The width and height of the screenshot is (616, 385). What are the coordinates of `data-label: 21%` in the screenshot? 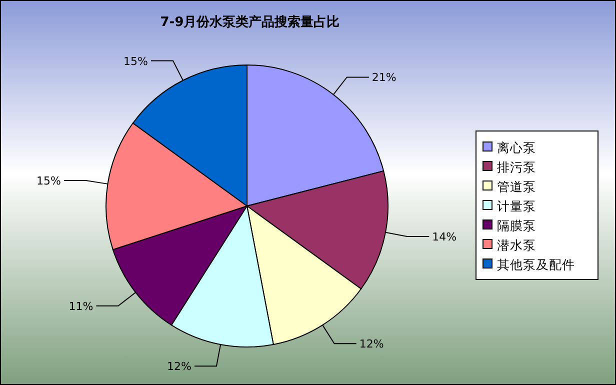 It's located at (384, 77).